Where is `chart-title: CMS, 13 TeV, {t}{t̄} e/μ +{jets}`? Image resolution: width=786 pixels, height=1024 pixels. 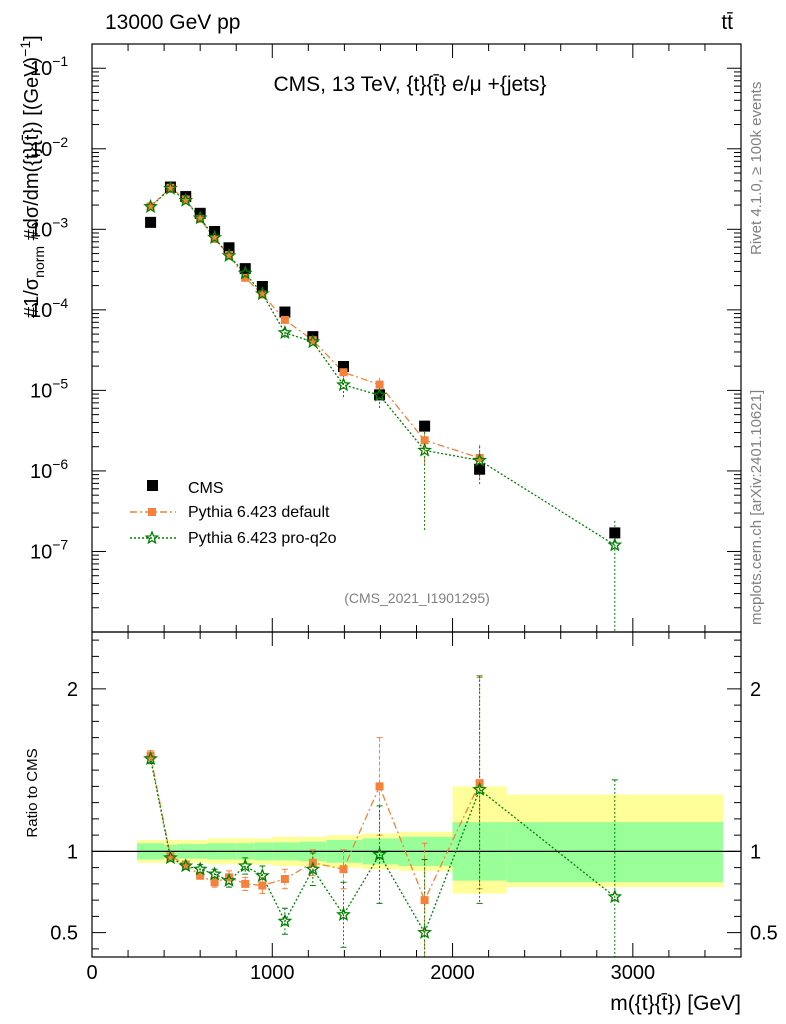 chart-title: CMS, 13 TeV, {t}{t̄} e/μ +{jets} is located at coordinates (409, 84).